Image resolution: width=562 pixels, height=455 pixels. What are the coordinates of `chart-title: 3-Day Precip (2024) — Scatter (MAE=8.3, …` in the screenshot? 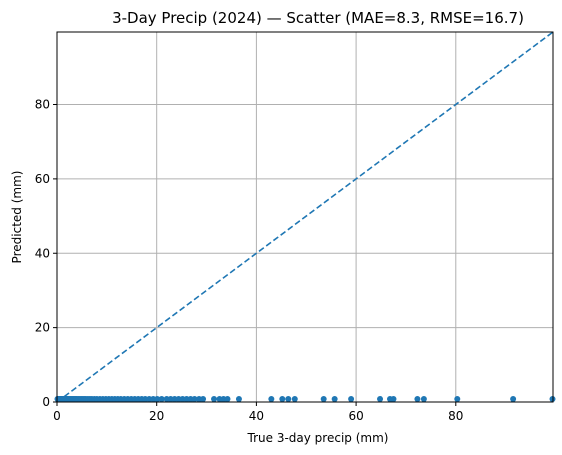 It's located at (318, 18).